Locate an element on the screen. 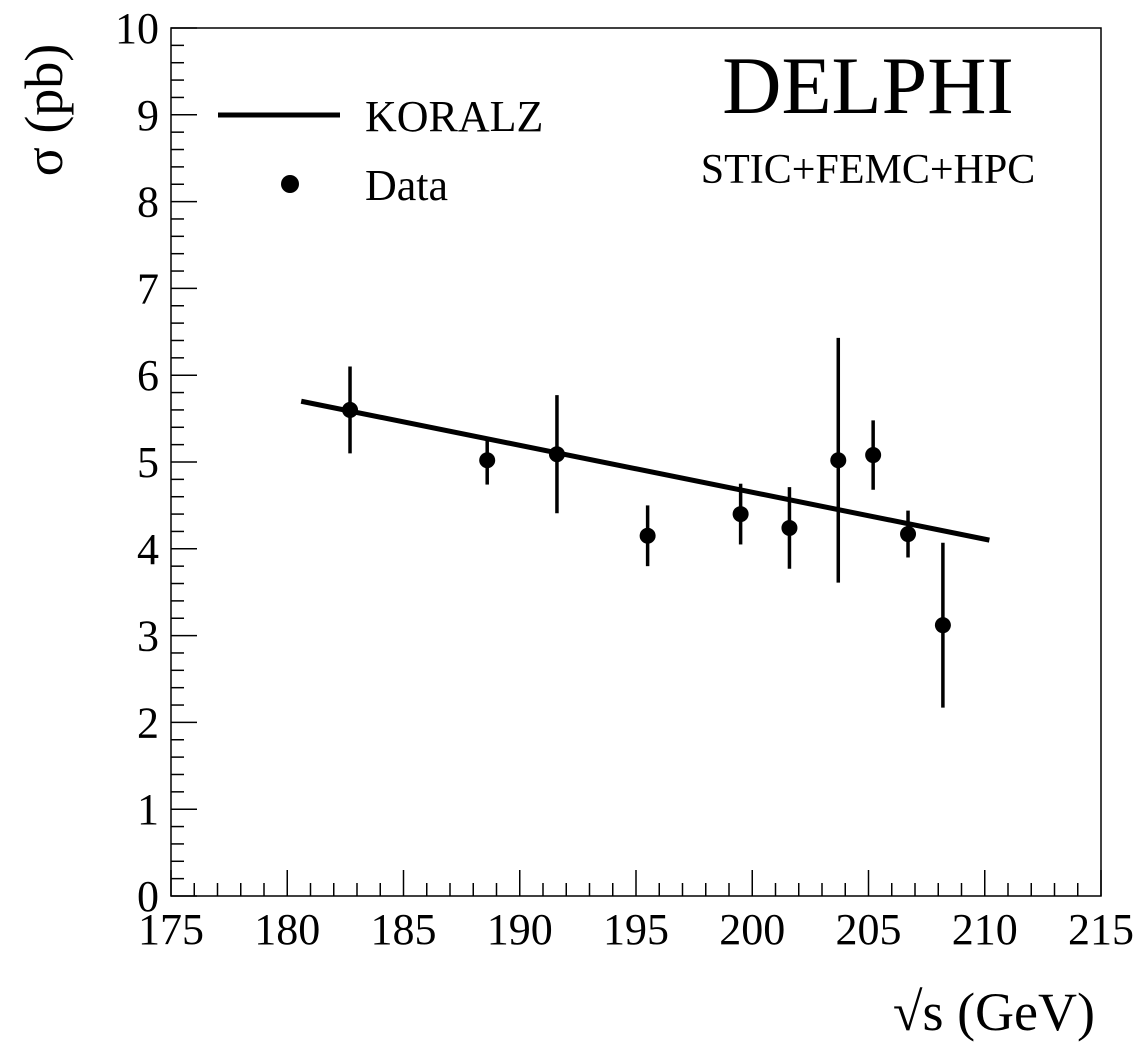 Image resolution: width=1141 pixels, height=1045 pixels. x-tick-label: 195 is located at coordinates (636, 929).